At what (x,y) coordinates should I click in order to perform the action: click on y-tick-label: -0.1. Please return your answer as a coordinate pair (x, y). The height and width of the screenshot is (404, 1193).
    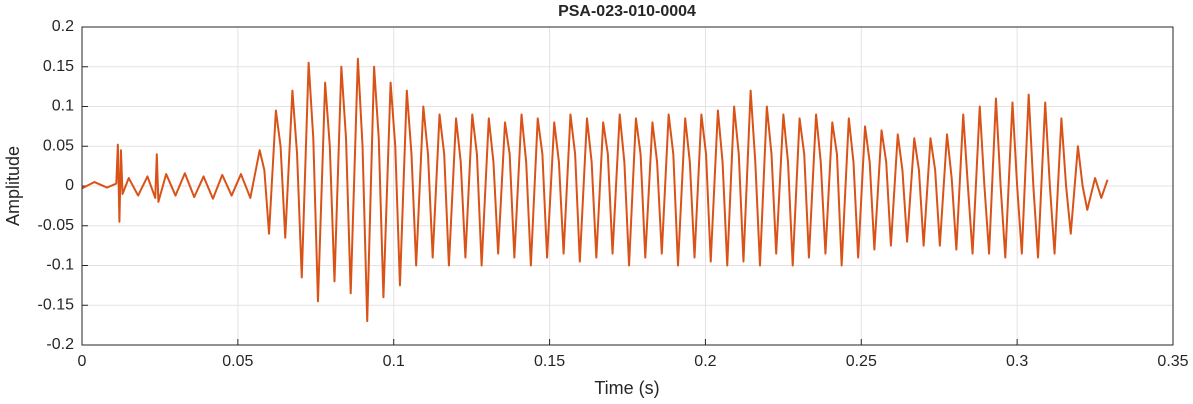
    Looking at the image, I should click on (60, 265).